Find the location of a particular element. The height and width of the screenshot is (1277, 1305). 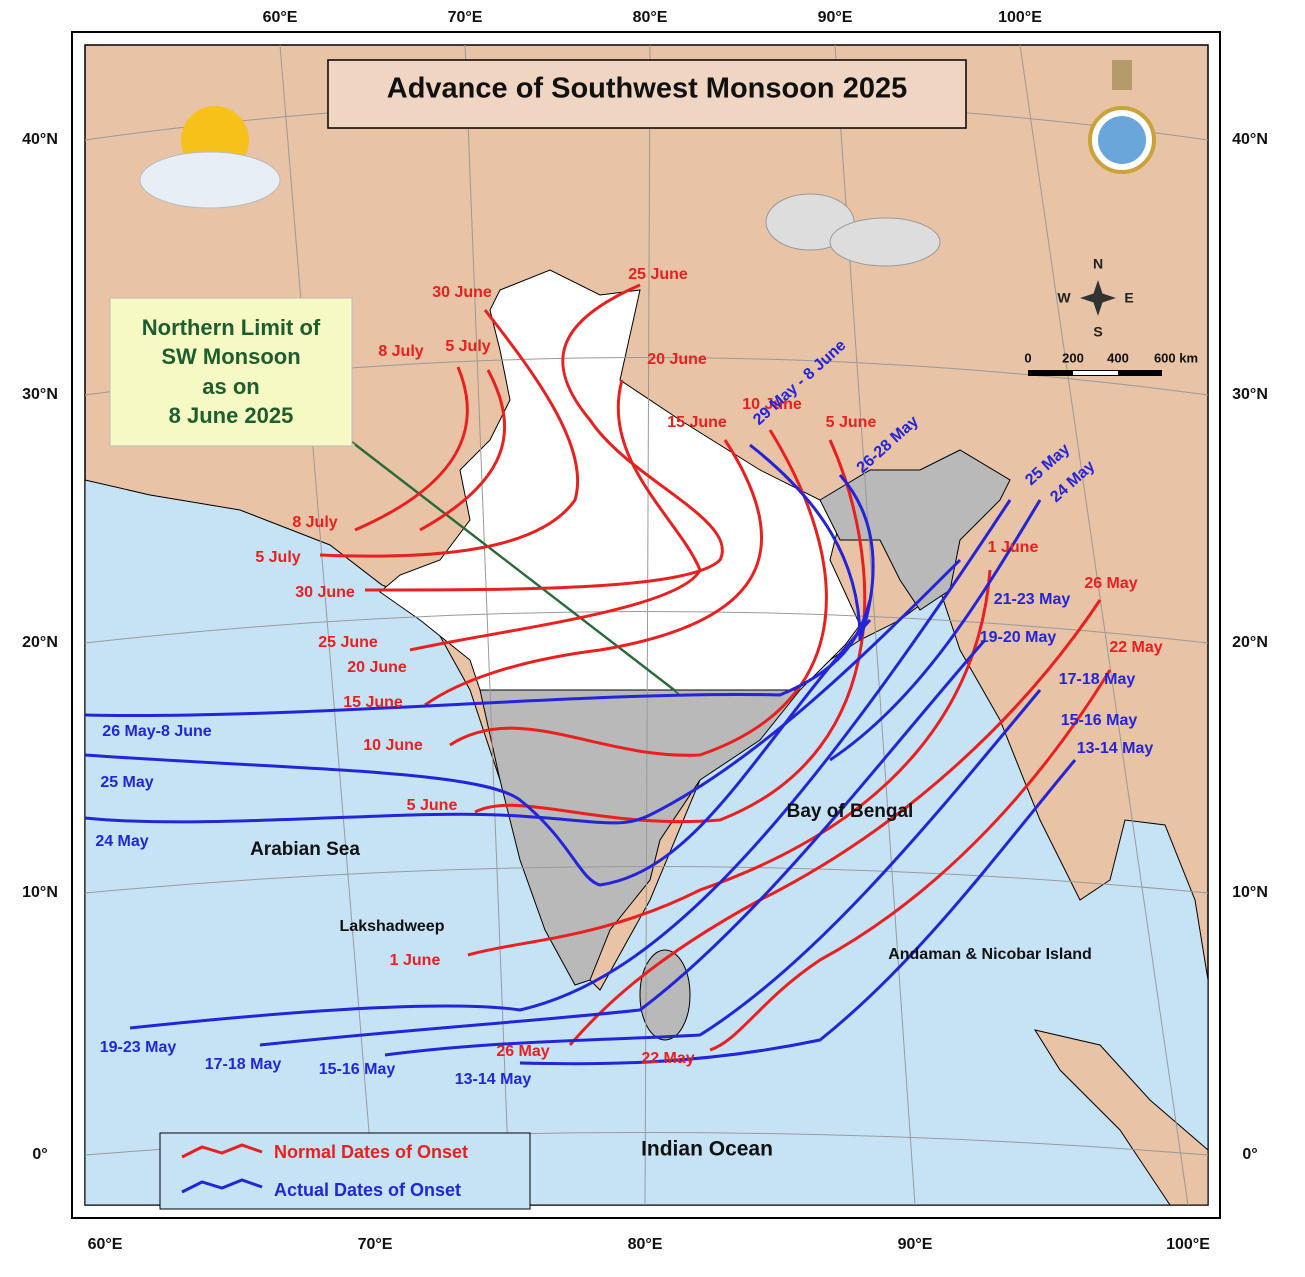

scale-label: 600 km is located at coordinates (1176, 357).